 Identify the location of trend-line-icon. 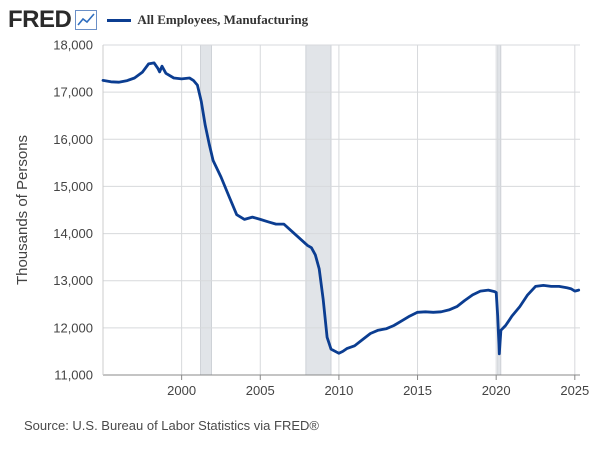
(86, 20).